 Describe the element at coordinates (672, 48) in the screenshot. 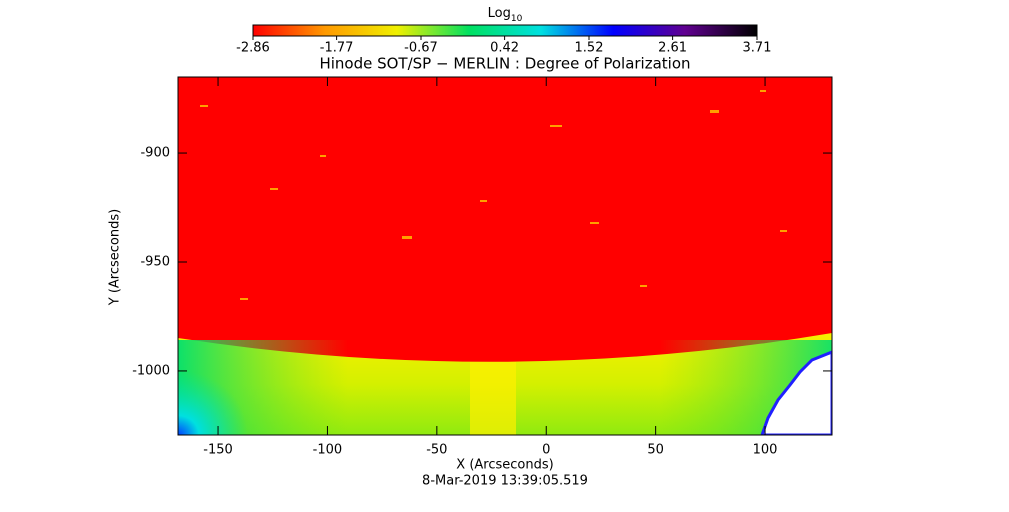

I see `colorbar-tick-label: 2.61` at that location.